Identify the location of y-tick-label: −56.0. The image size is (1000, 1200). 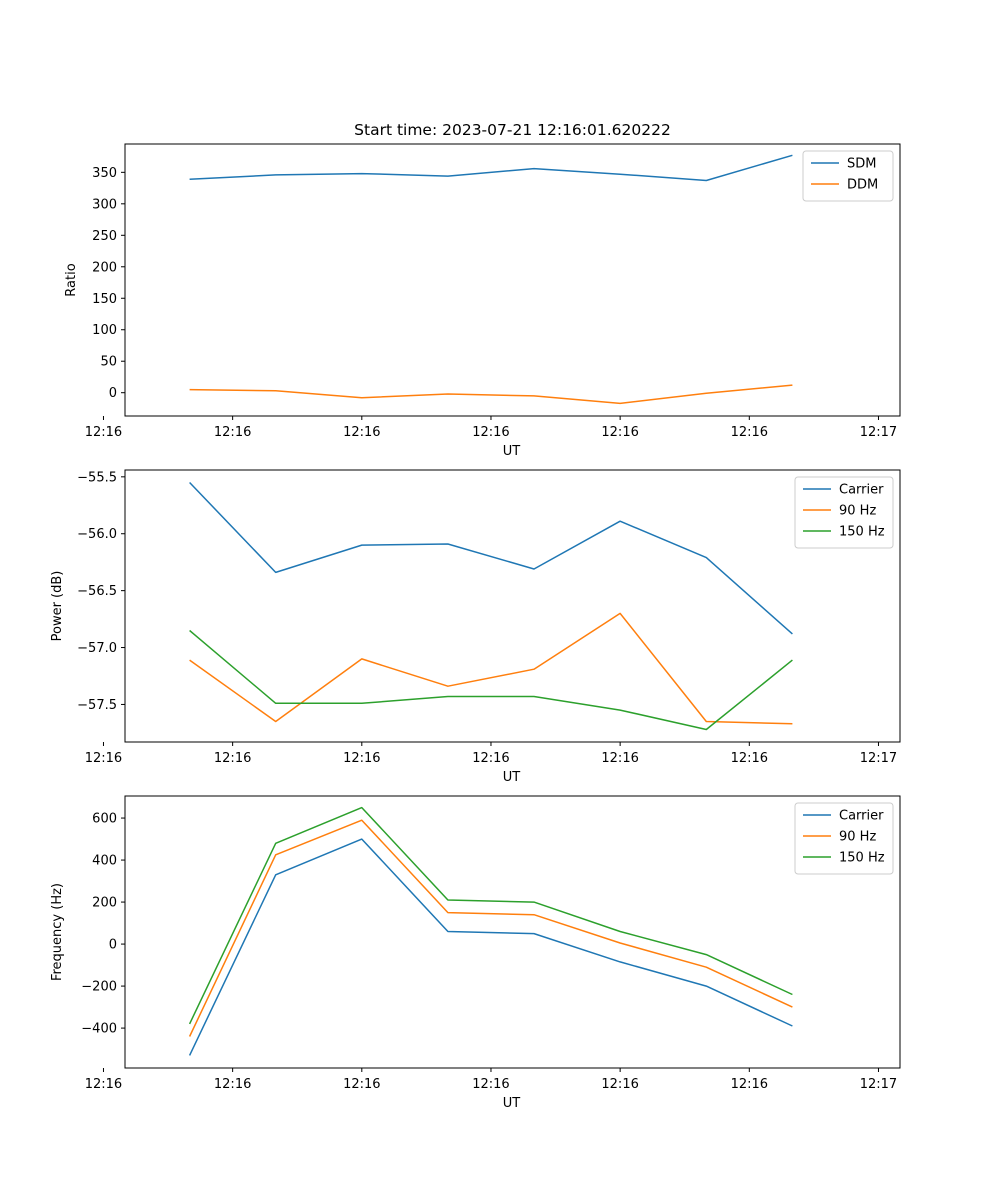
(97, 534).